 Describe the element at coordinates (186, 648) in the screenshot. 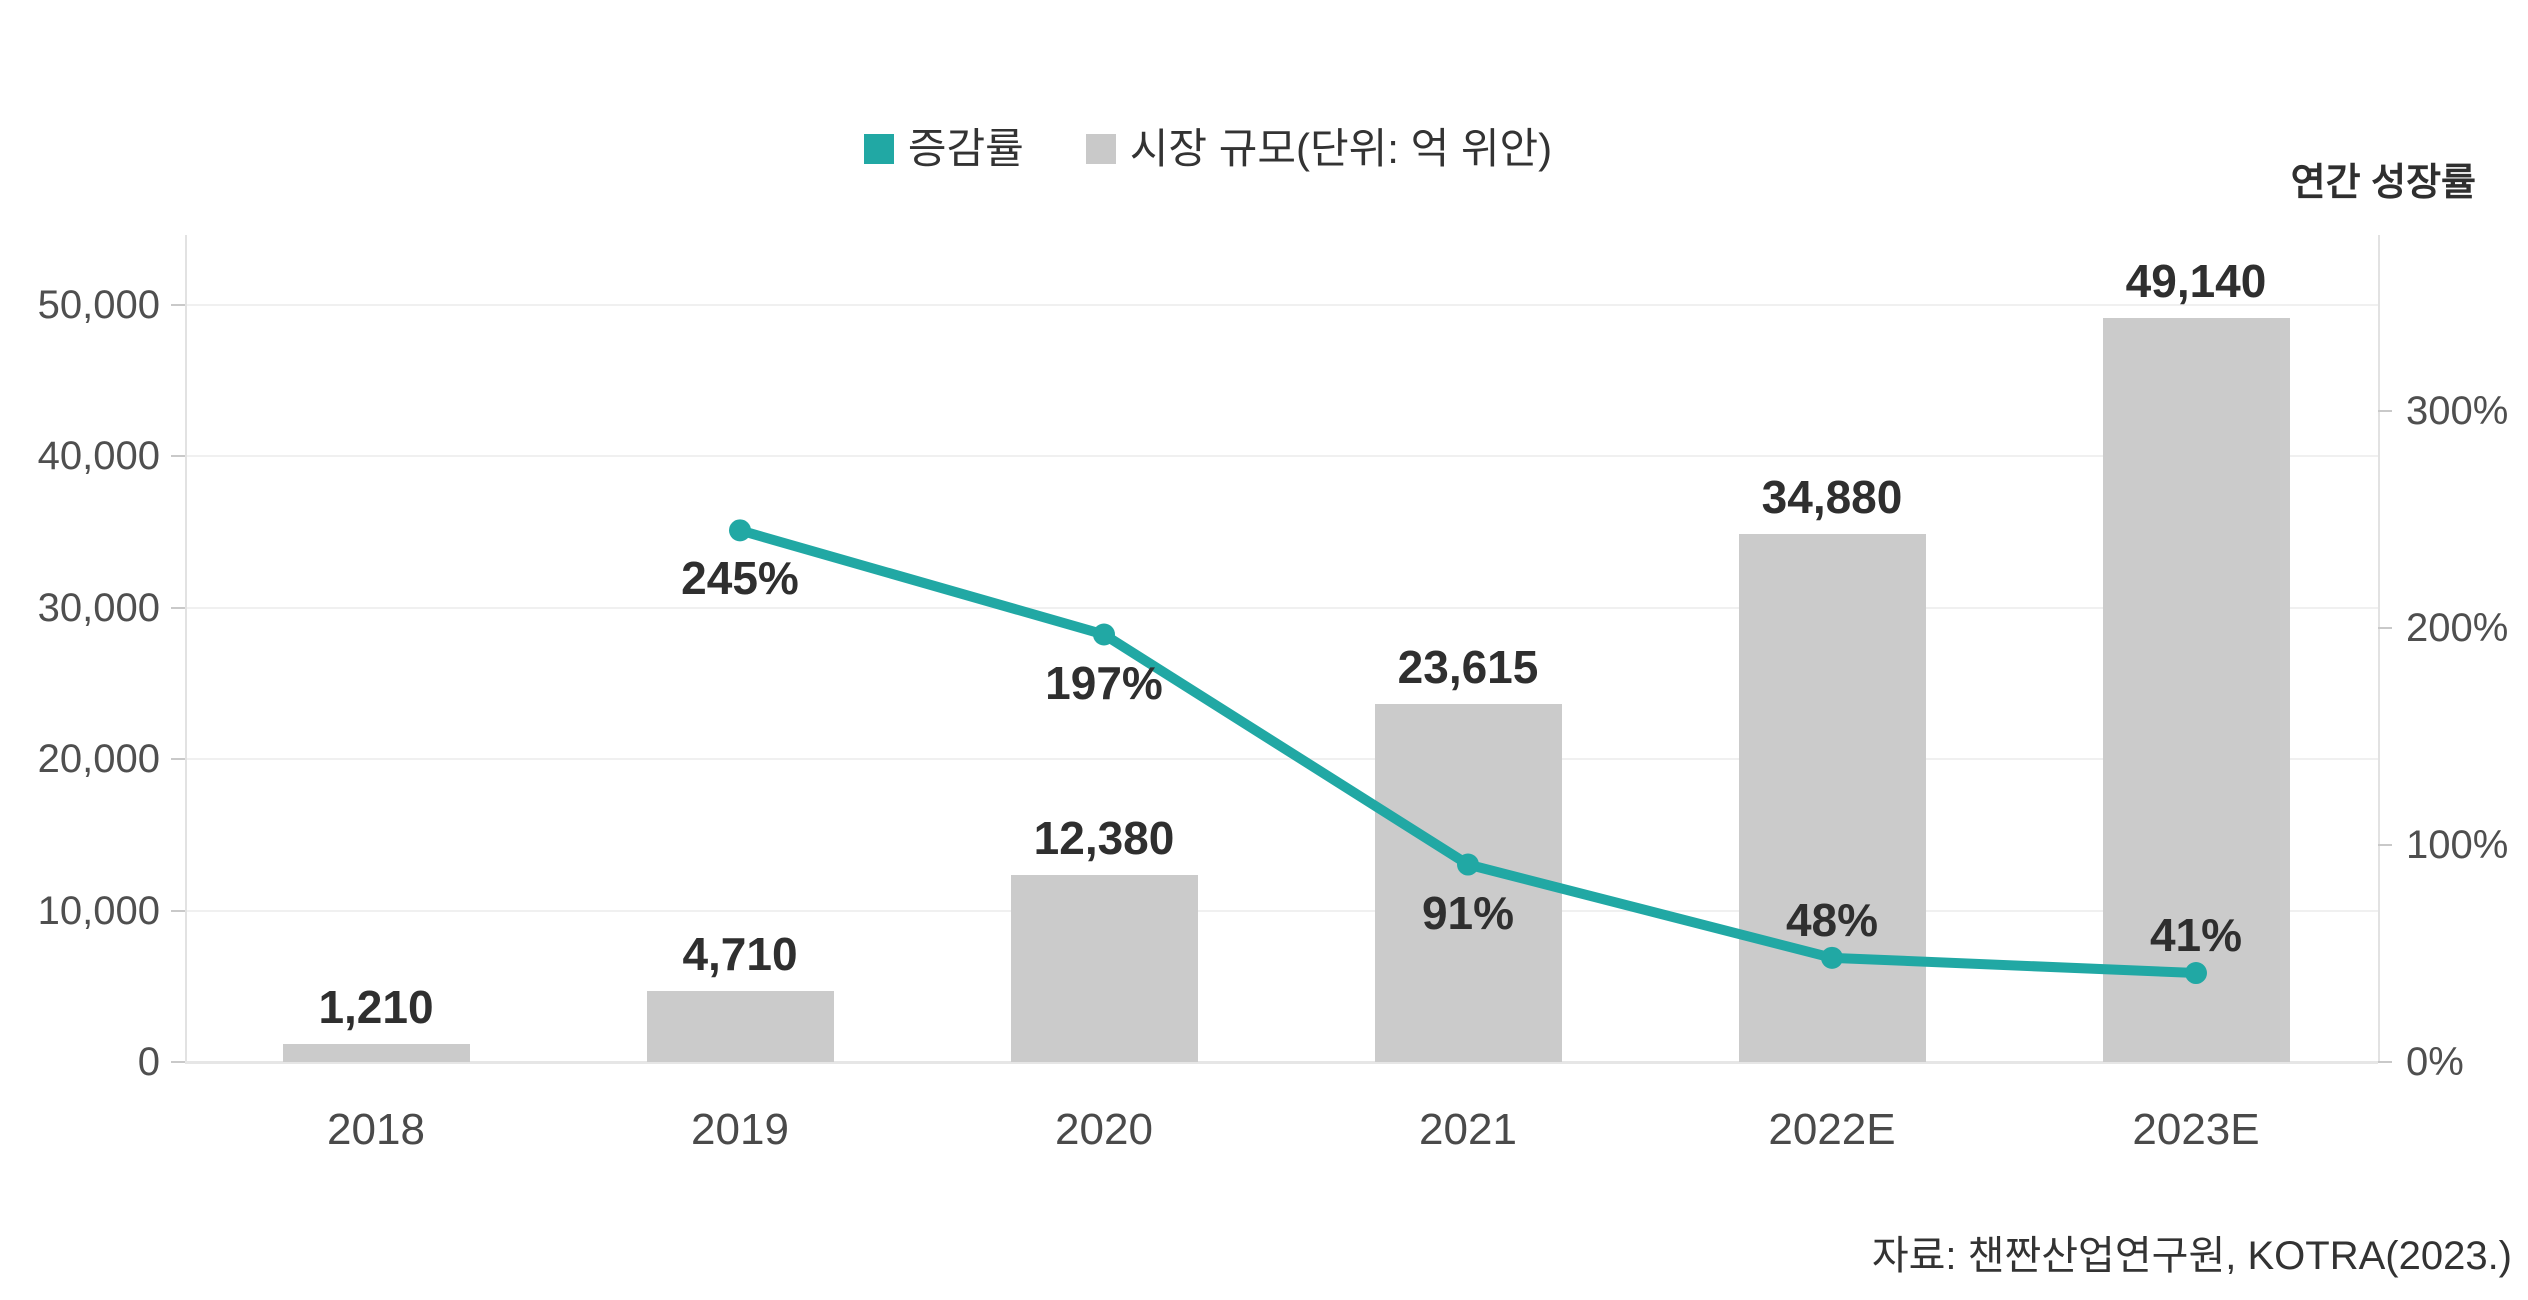

I see `left-axis-line` at that location.